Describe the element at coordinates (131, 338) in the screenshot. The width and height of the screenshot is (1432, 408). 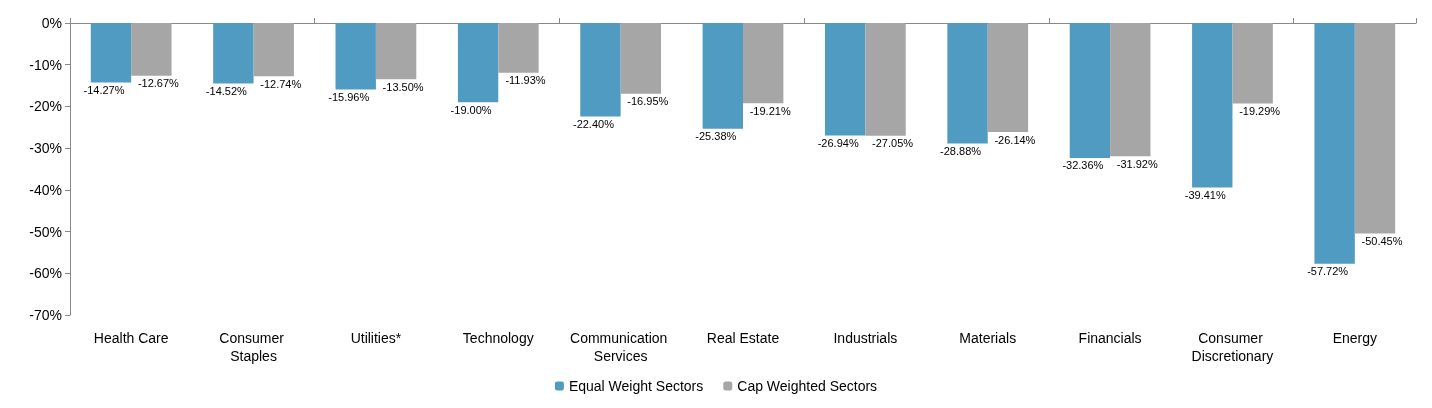
I see `x-tick-label: Health Care` at that location.